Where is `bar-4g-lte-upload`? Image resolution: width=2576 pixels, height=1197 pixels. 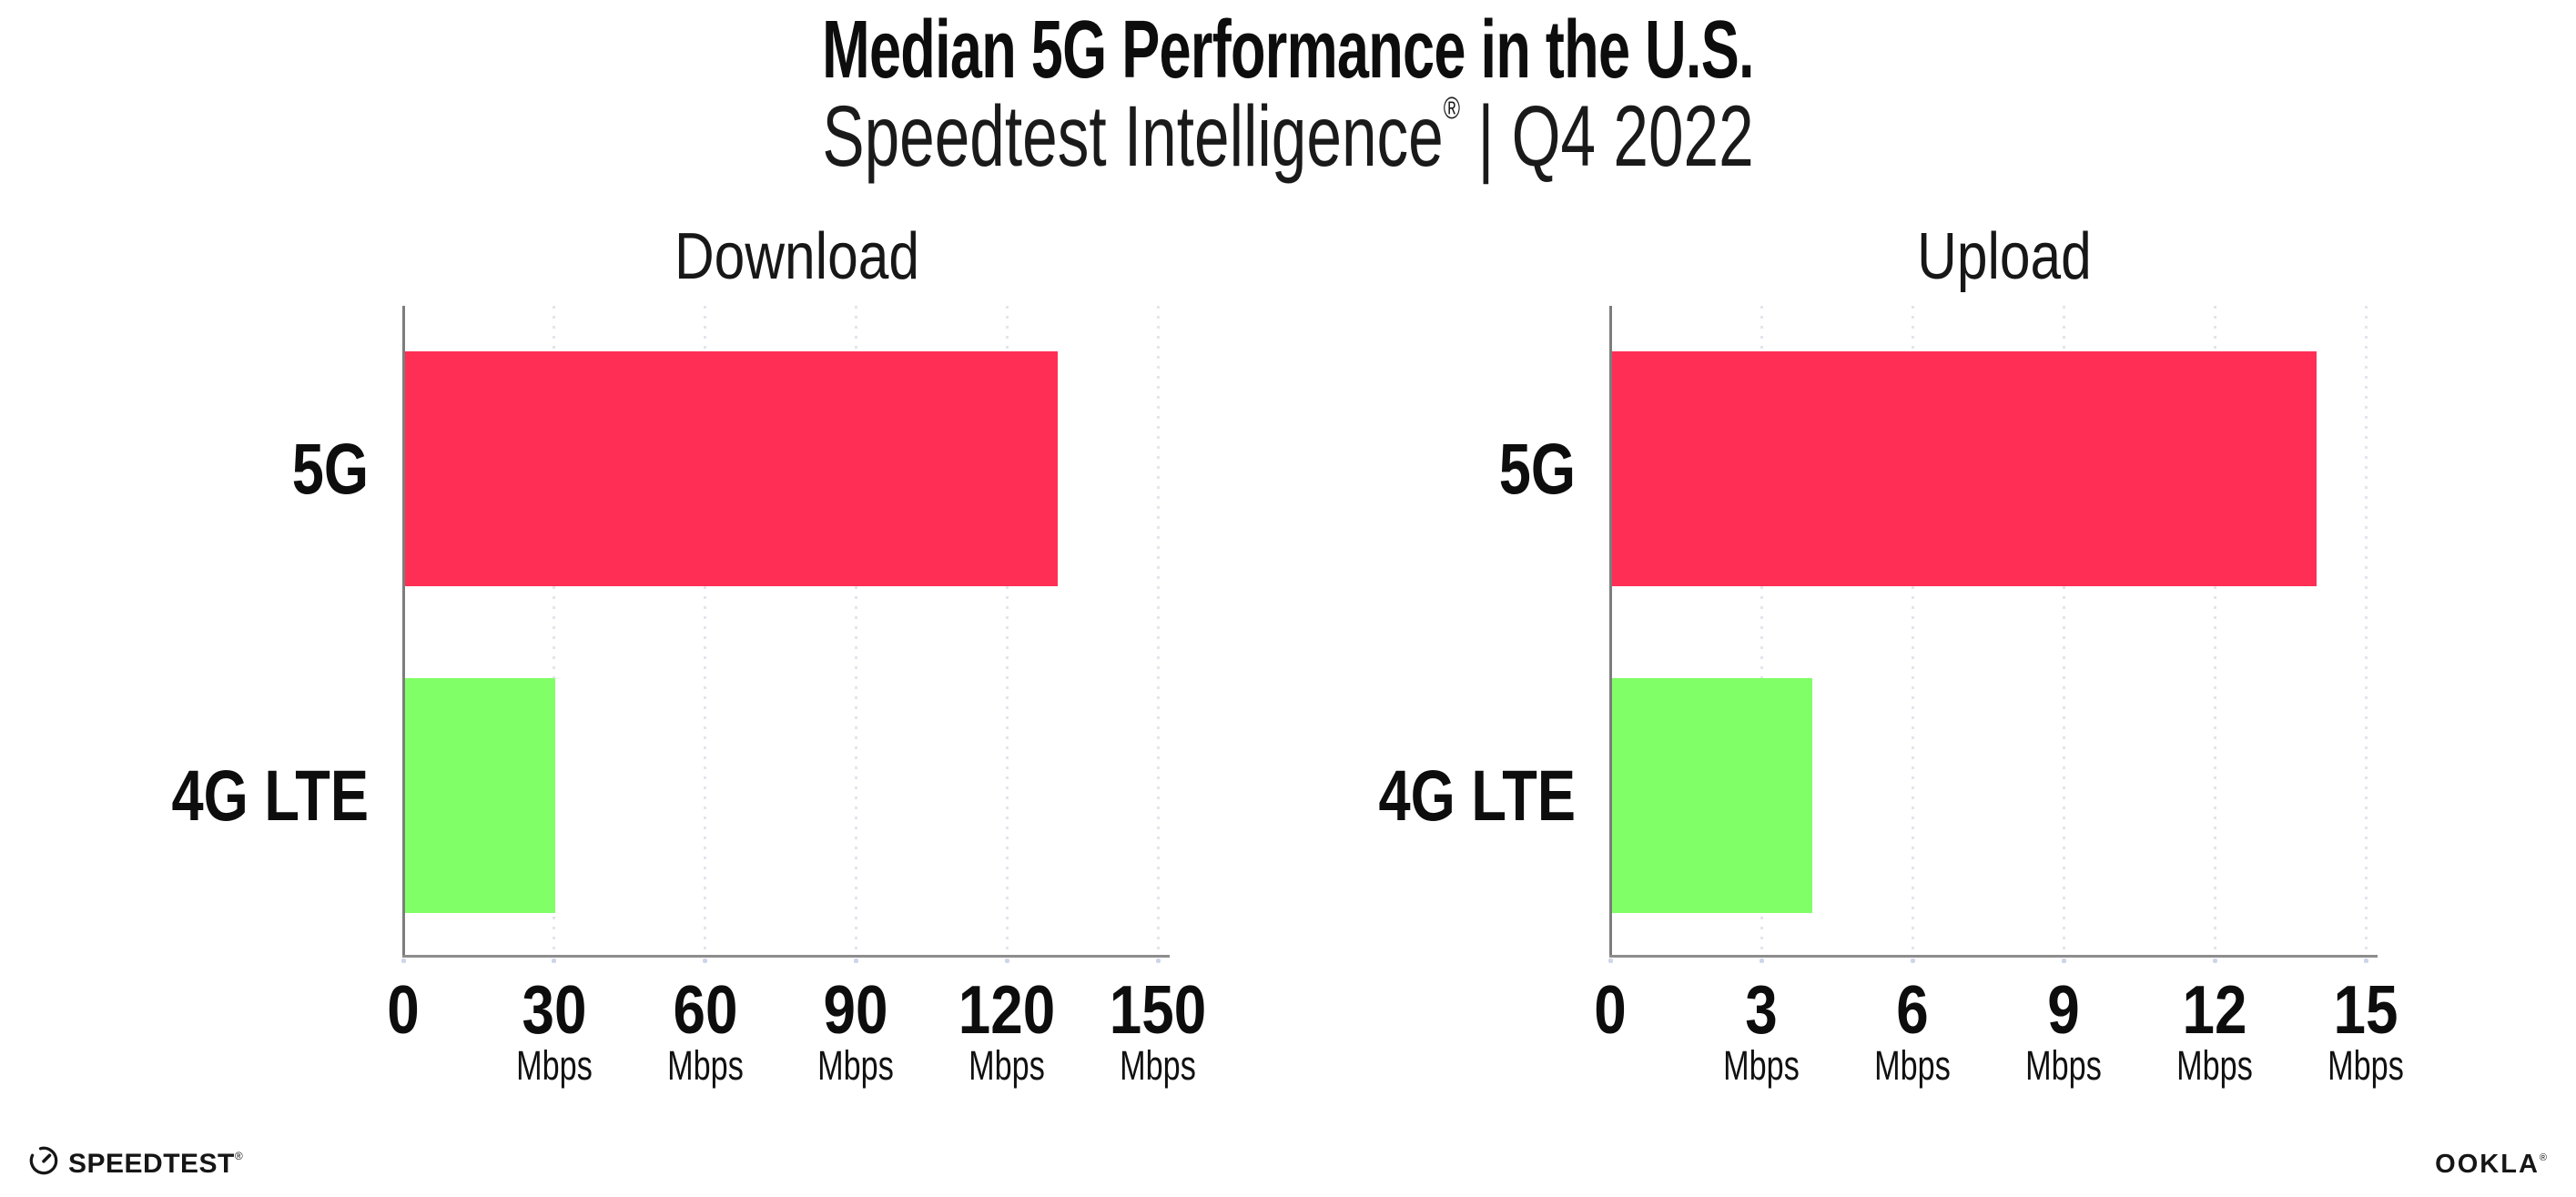
bar-4g-lte-upload is located at coordinates (1712, 796).